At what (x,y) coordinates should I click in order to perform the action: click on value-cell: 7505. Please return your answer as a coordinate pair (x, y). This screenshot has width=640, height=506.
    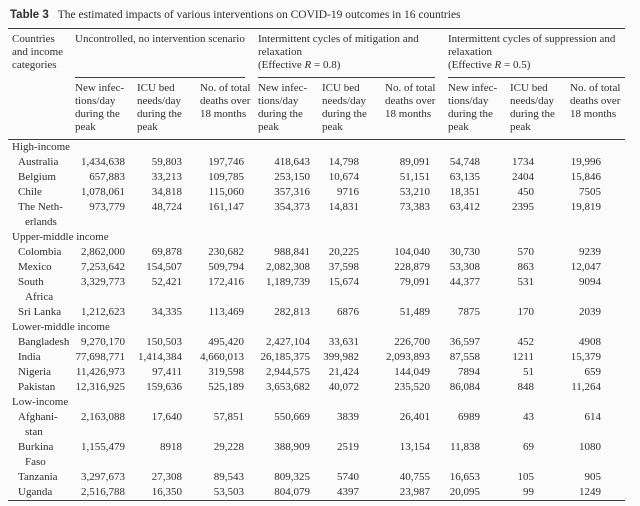
    Looking at the image, I should click on (590, 192).